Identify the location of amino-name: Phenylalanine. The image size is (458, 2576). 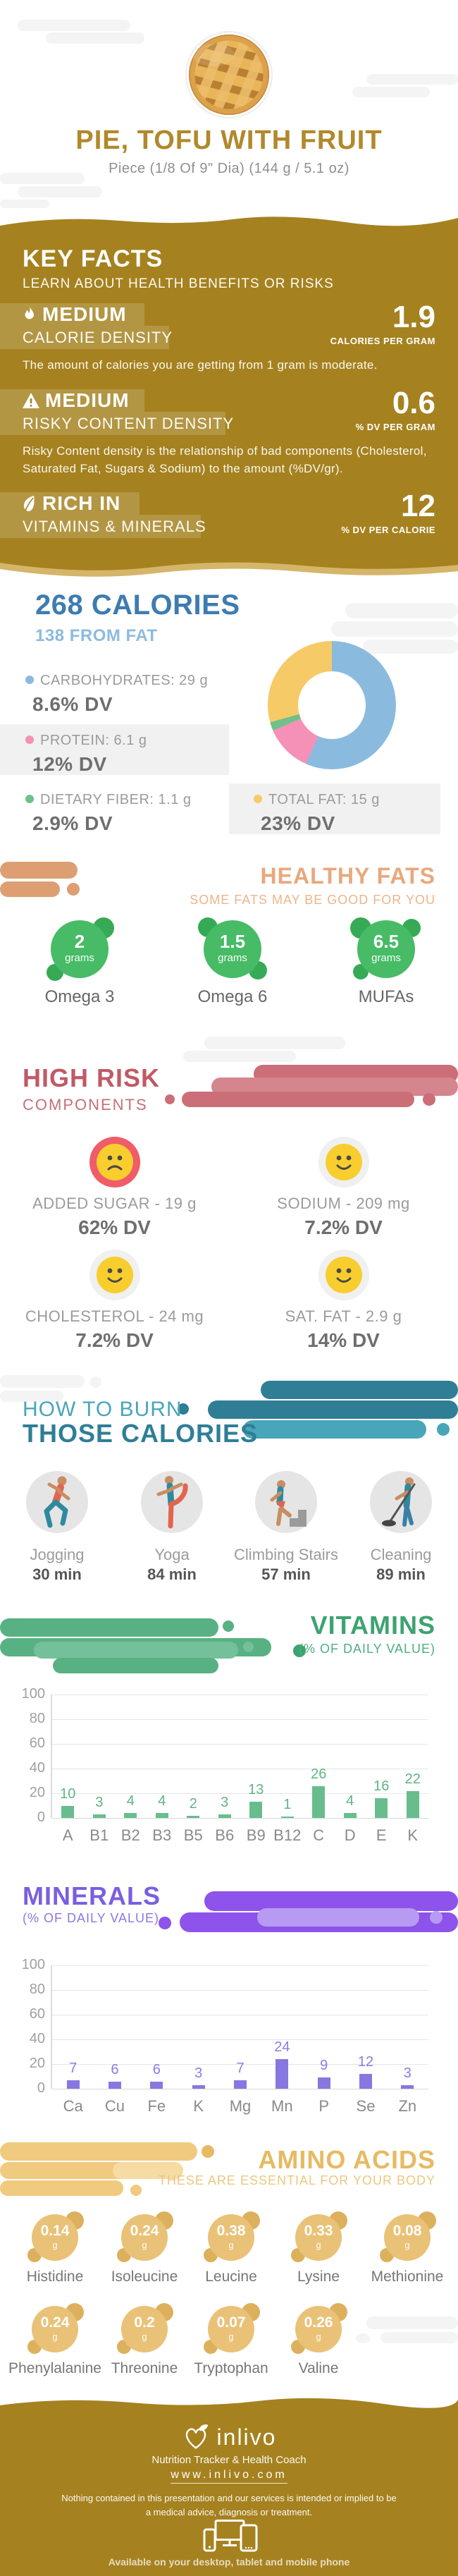
(54, 2368).